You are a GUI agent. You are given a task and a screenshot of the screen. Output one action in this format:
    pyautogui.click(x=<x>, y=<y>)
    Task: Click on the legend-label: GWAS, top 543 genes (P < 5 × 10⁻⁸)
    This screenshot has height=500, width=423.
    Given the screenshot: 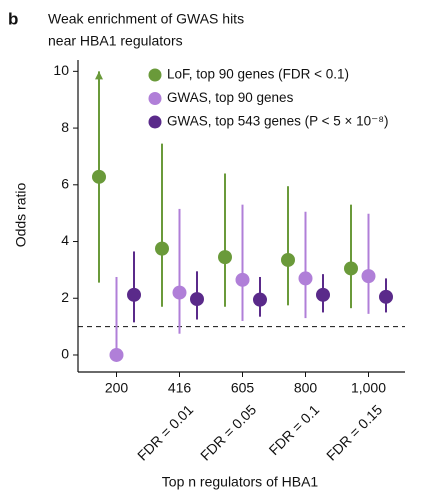 What is the action you would take?
    pyautogui.click(x=277, y=121)
    